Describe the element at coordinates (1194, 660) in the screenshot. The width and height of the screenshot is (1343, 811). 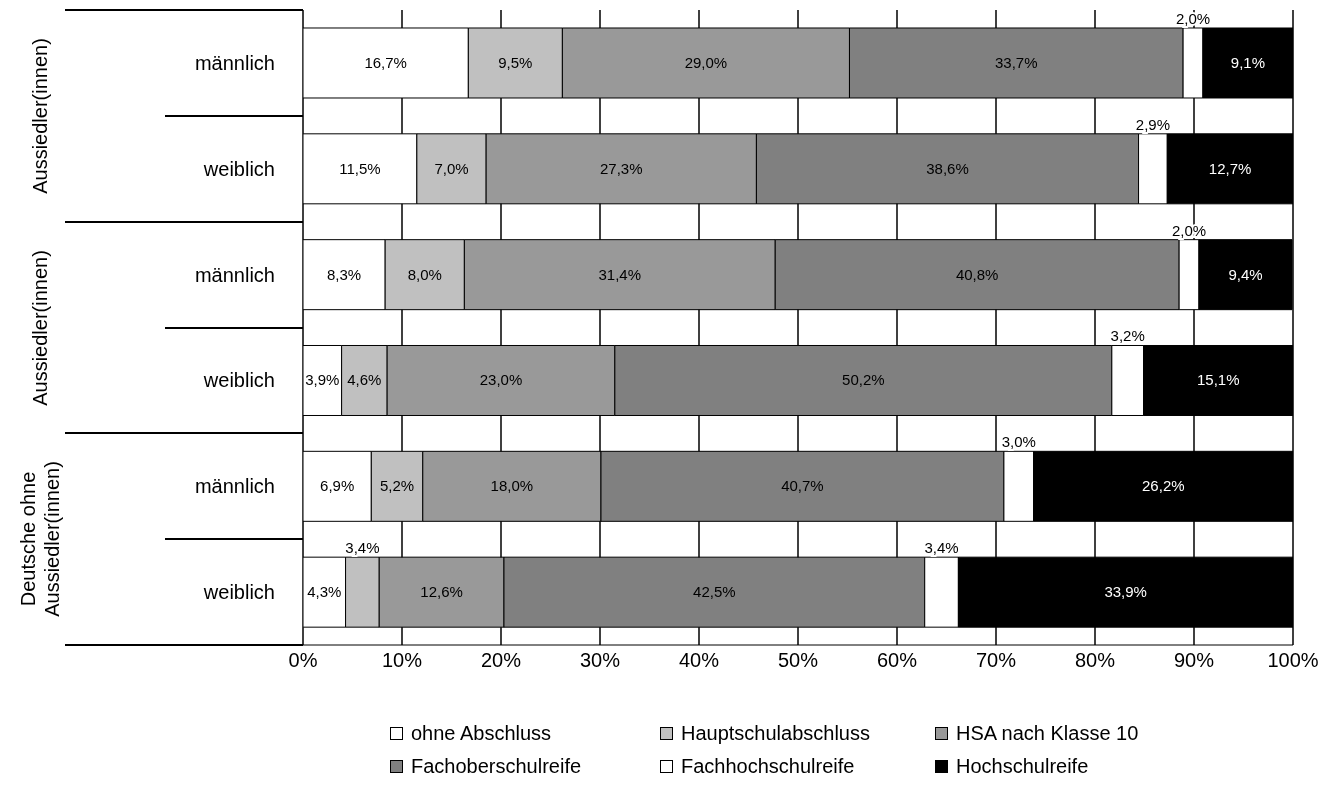
I see `x-tick-label: 90%` at that location.